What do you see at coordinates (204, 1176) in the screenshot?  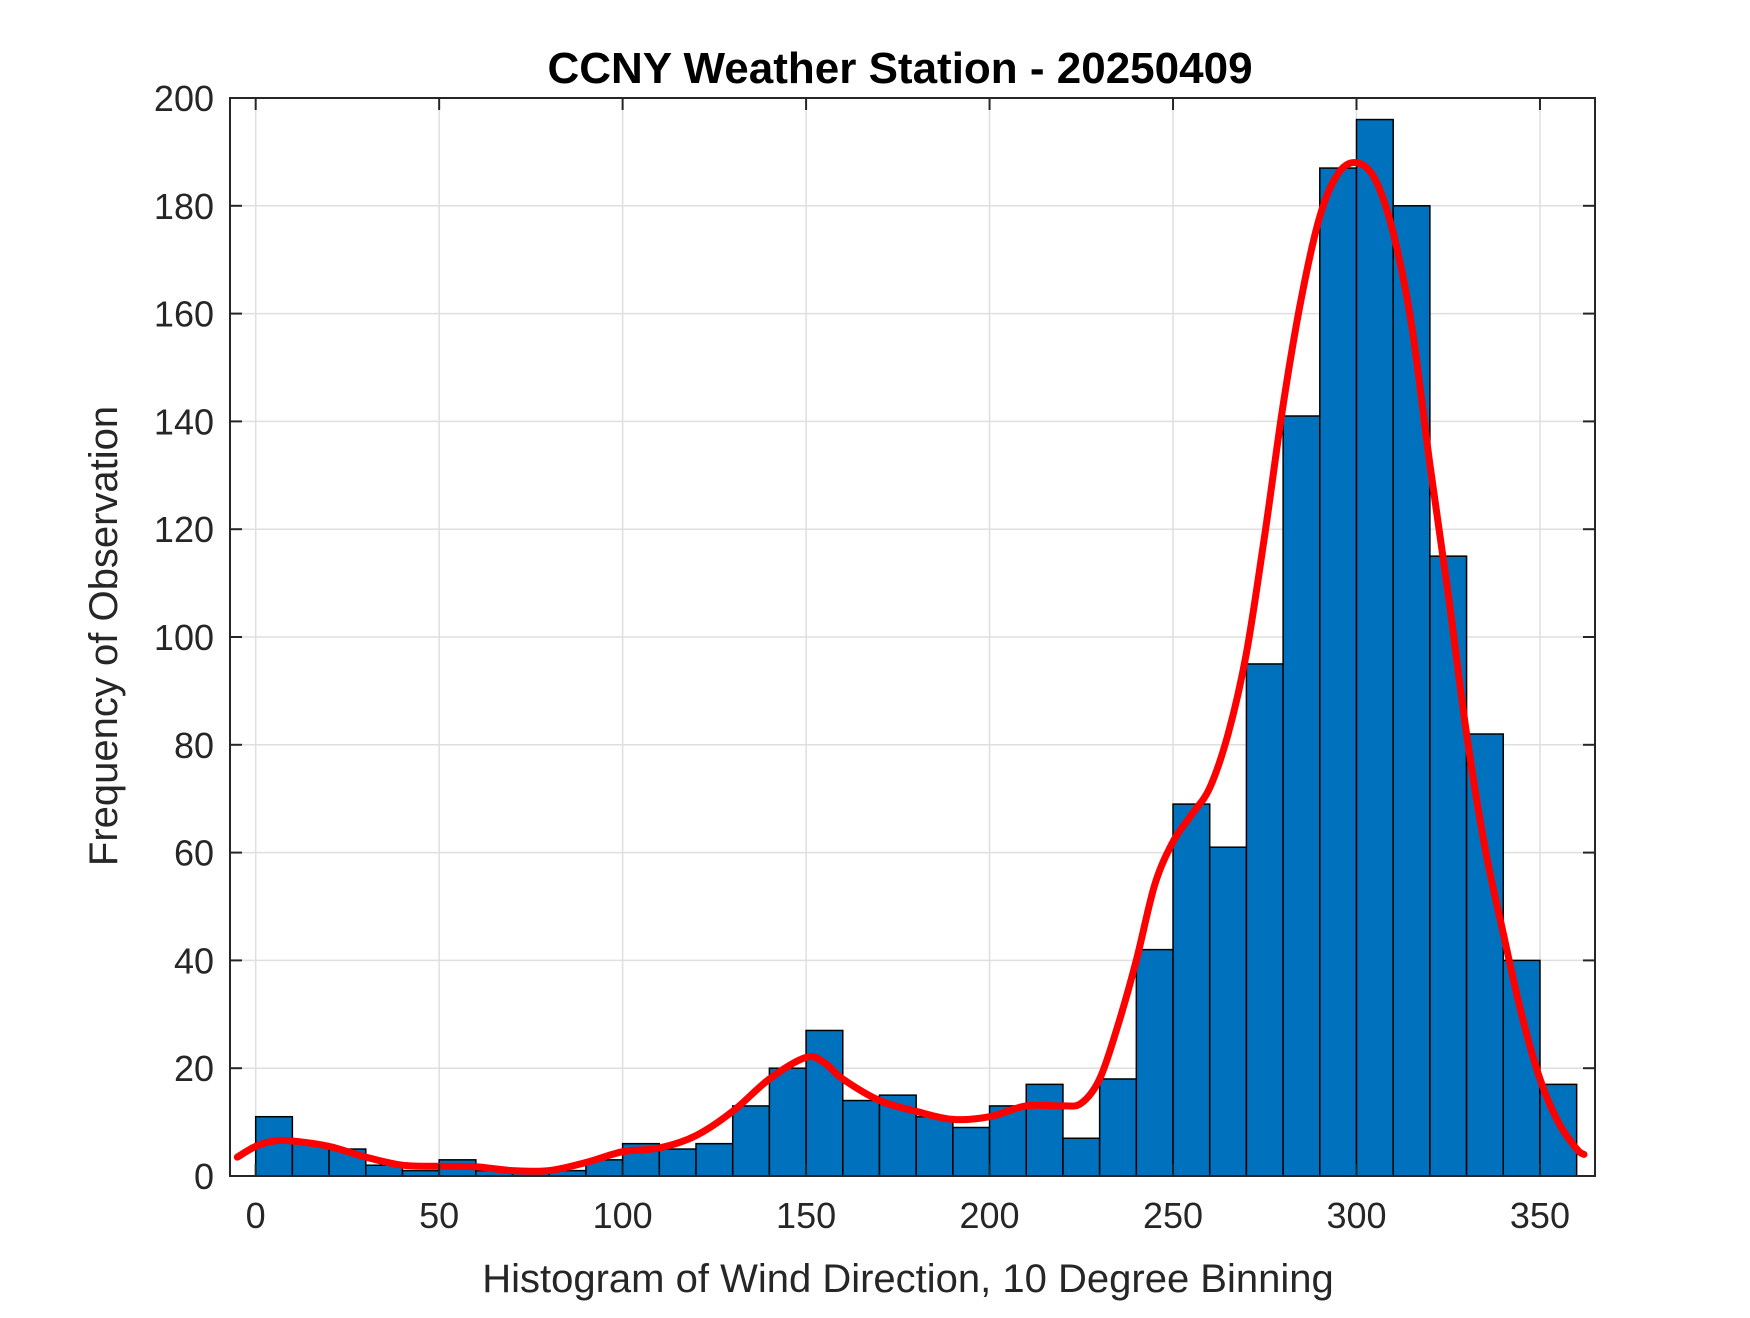 I see `y-tick-label: 0` at bounding box center [204, 1176].